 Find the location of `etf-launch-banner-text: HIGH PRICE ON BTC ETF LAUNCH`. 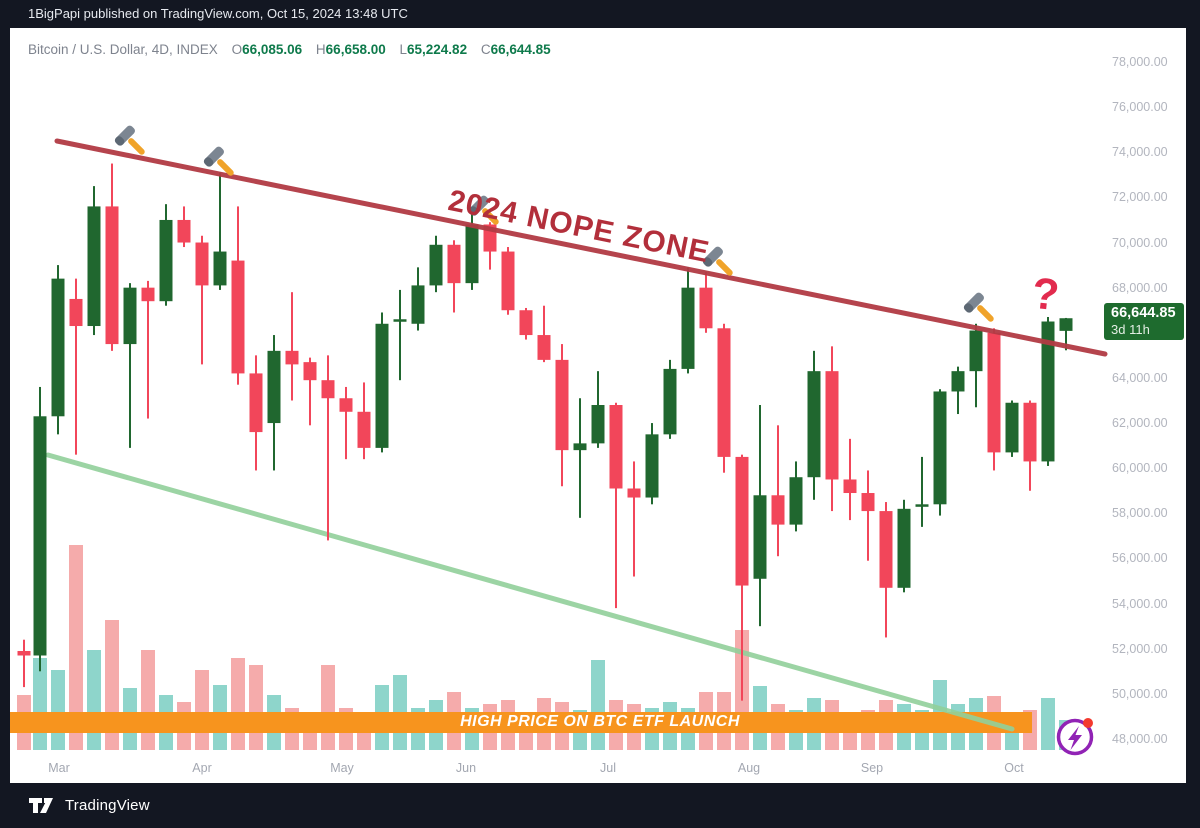

etf-launch-banner-text: HIGH PRICE ON BTC ETF LAUNCH is located at coordinates (600, 721).